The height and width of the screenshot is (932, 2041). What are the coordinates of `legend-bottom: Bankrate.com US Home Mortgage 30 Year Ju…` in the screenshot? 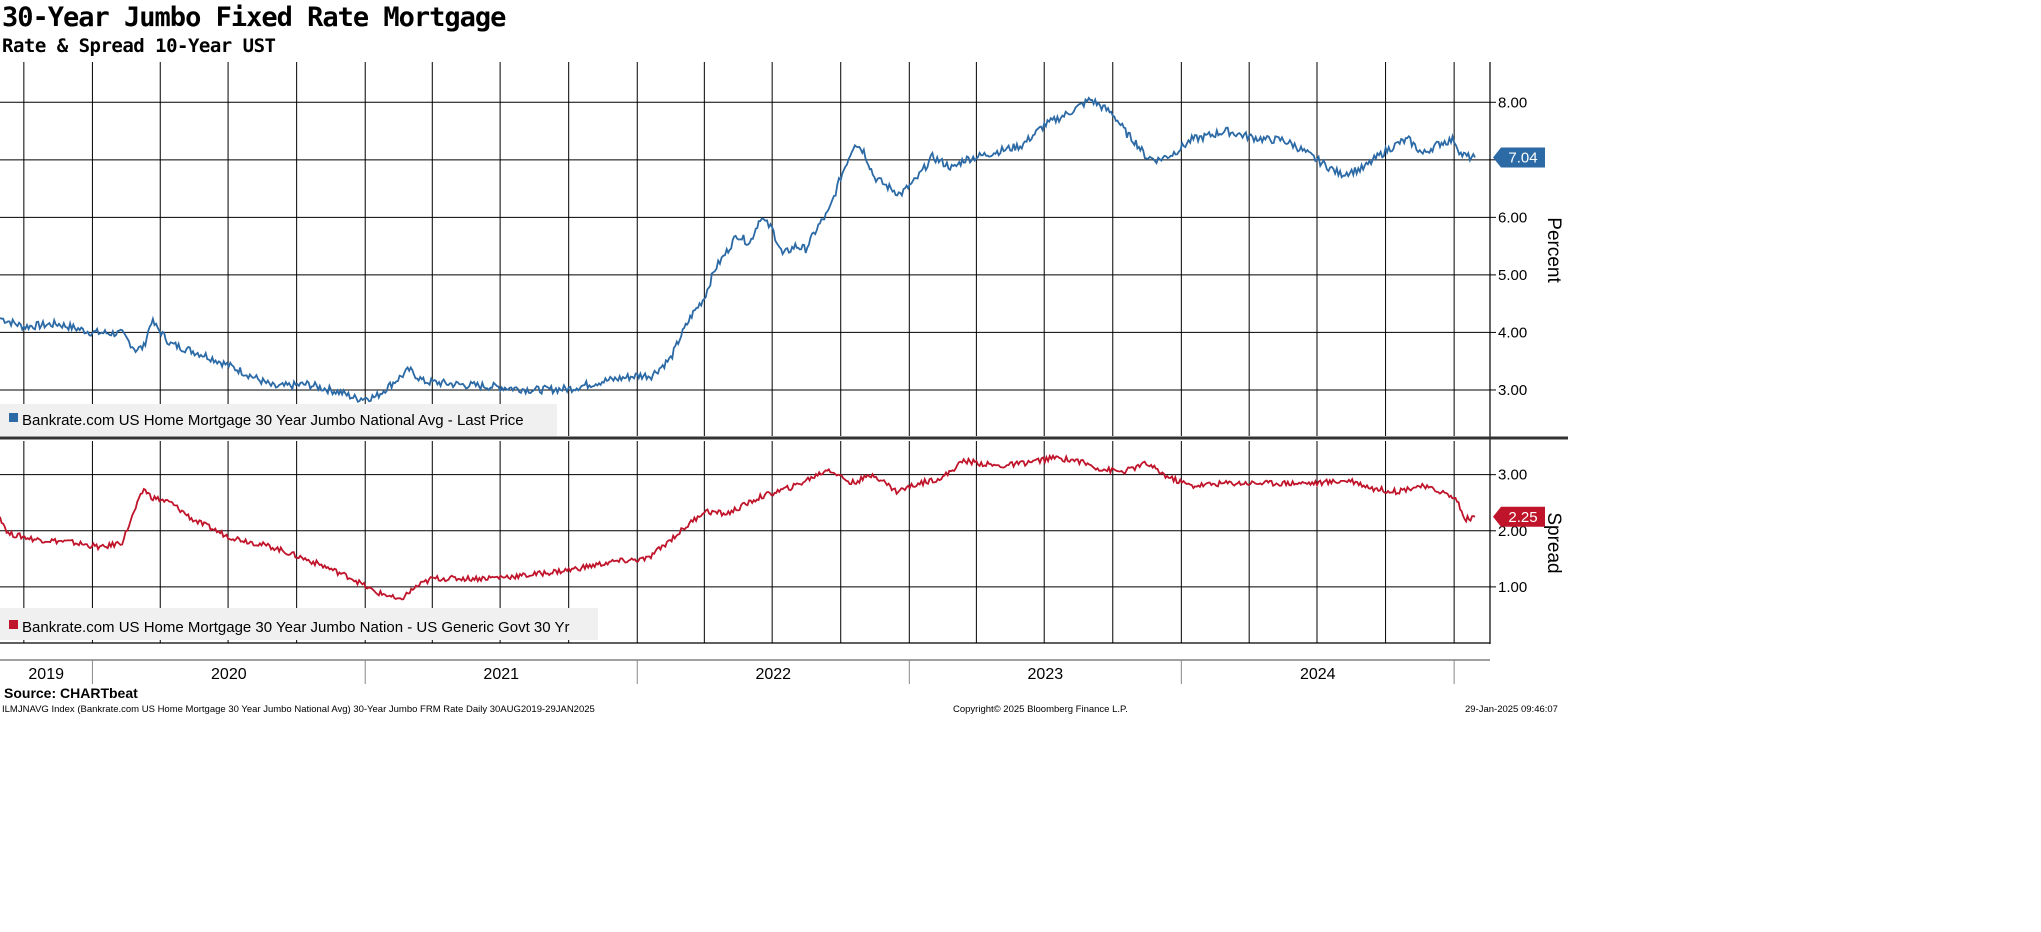 It's located at (299, 624).